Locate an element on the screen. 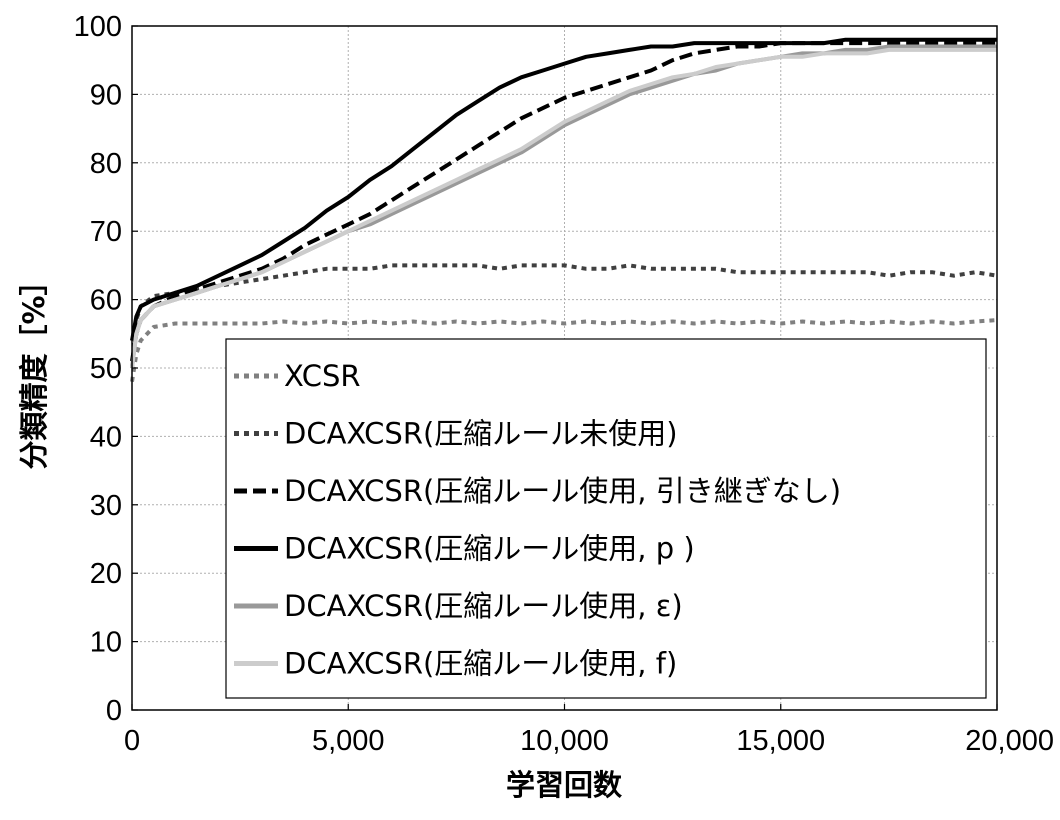 The image size is (1060, 820). y-tick-label: 80 is located at coordinates (106, 164).